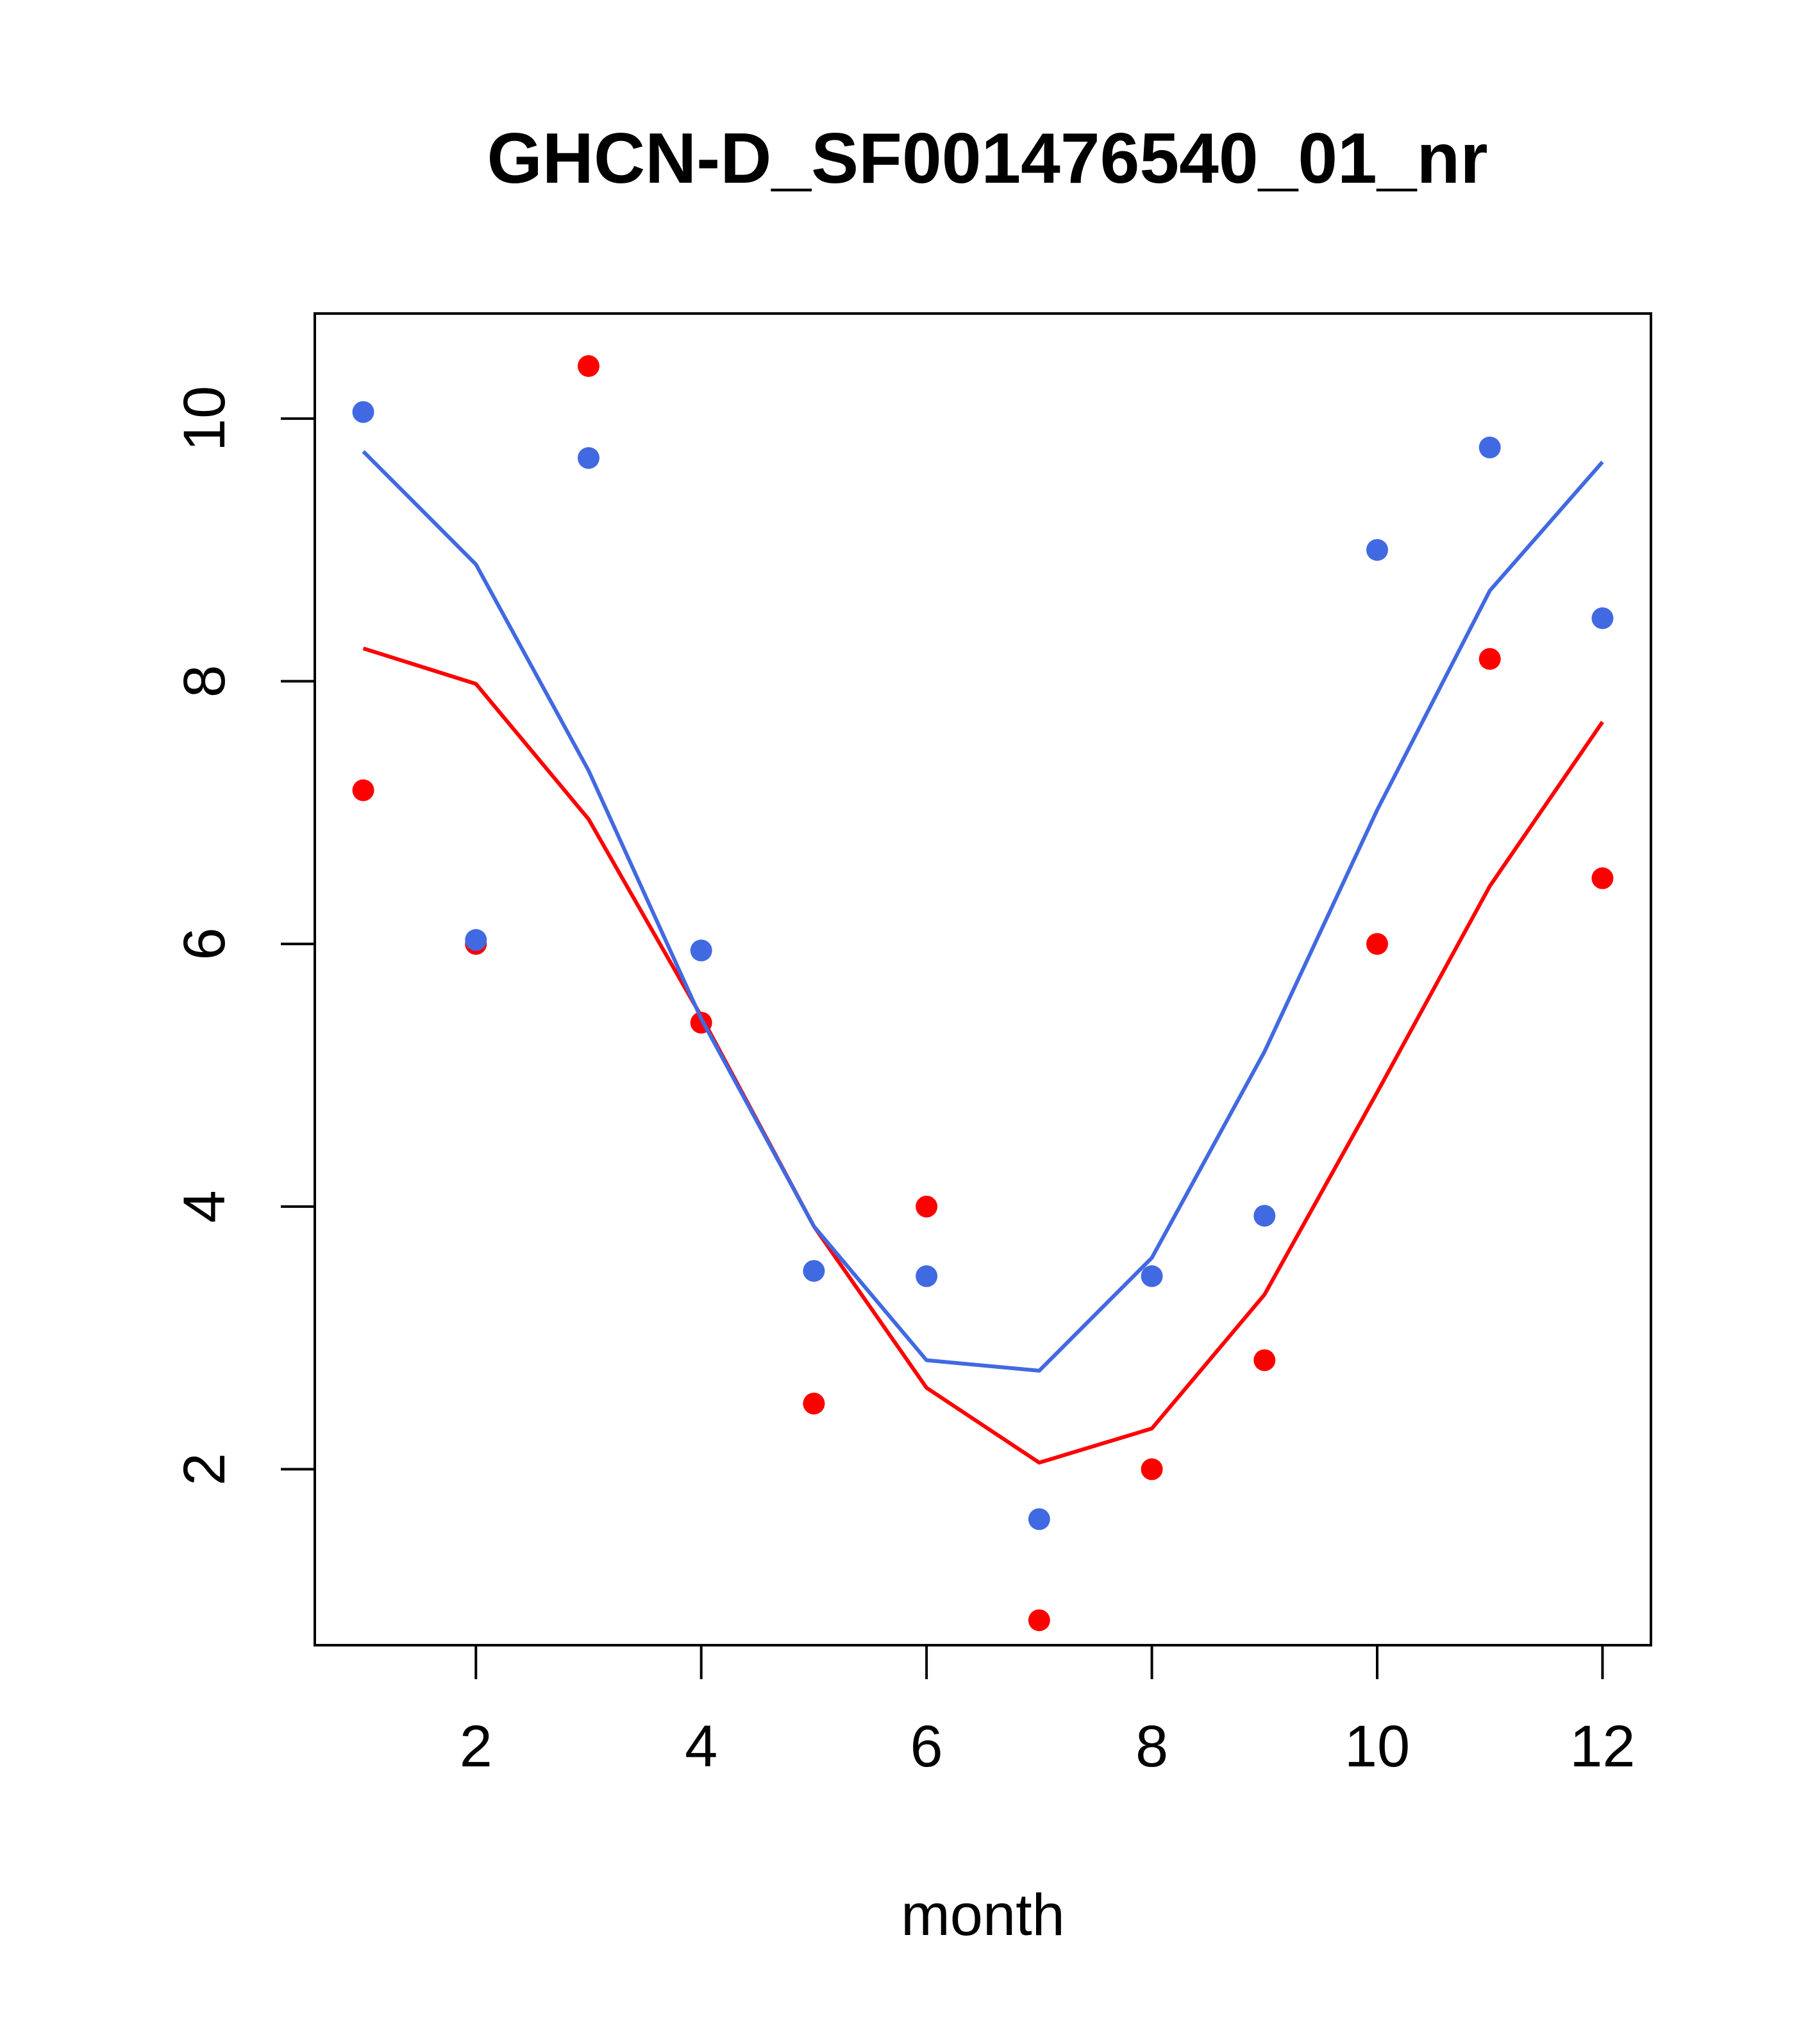 The width and height of the screenshot is (1817, 2044). Describe the element at coordinates (987, 158) in the screenshot. I see `chart-title: GHCN-D_SF001476540_01_nr` at that location.